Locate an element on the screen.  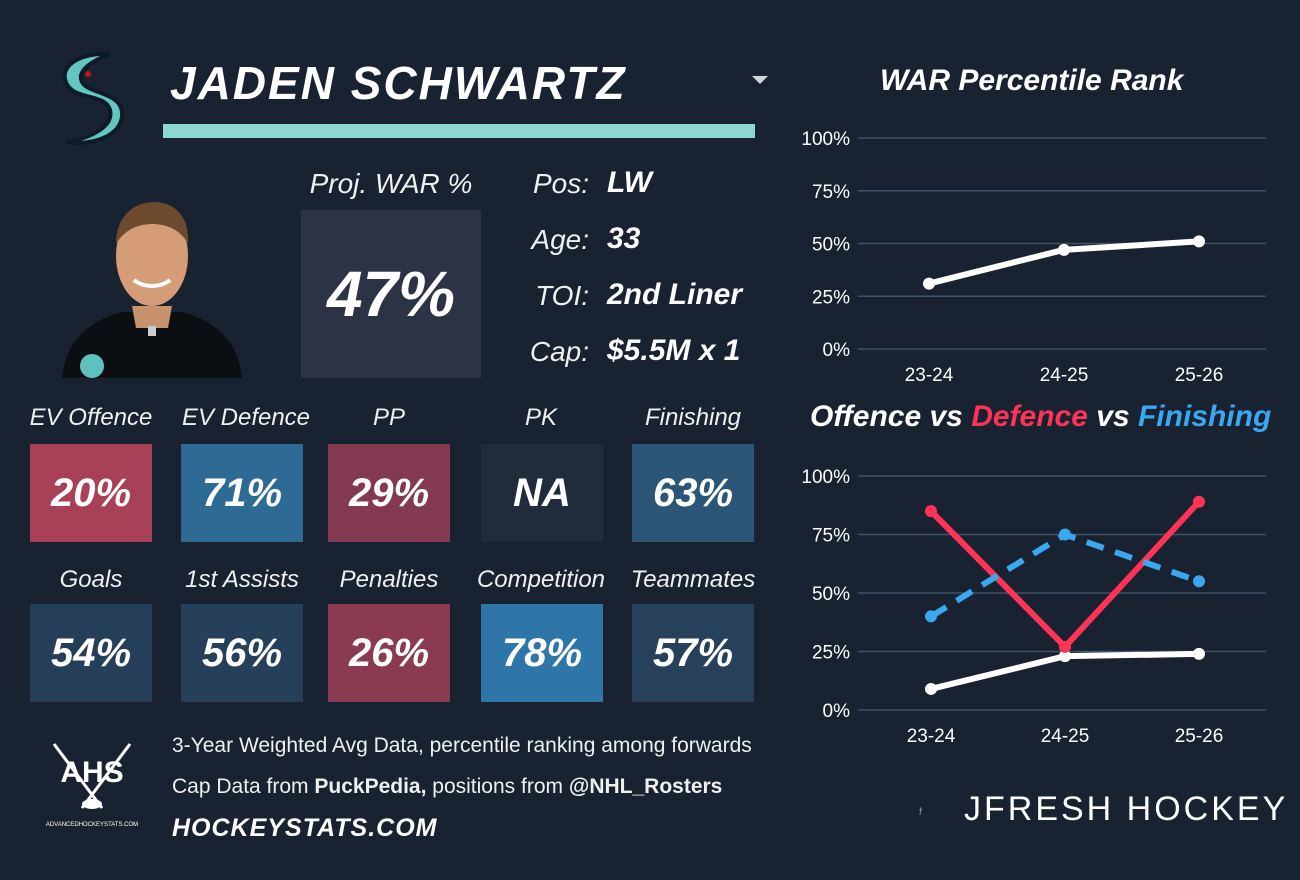
odf-title-vs-2: vs is located at coordinates (1112, 416).